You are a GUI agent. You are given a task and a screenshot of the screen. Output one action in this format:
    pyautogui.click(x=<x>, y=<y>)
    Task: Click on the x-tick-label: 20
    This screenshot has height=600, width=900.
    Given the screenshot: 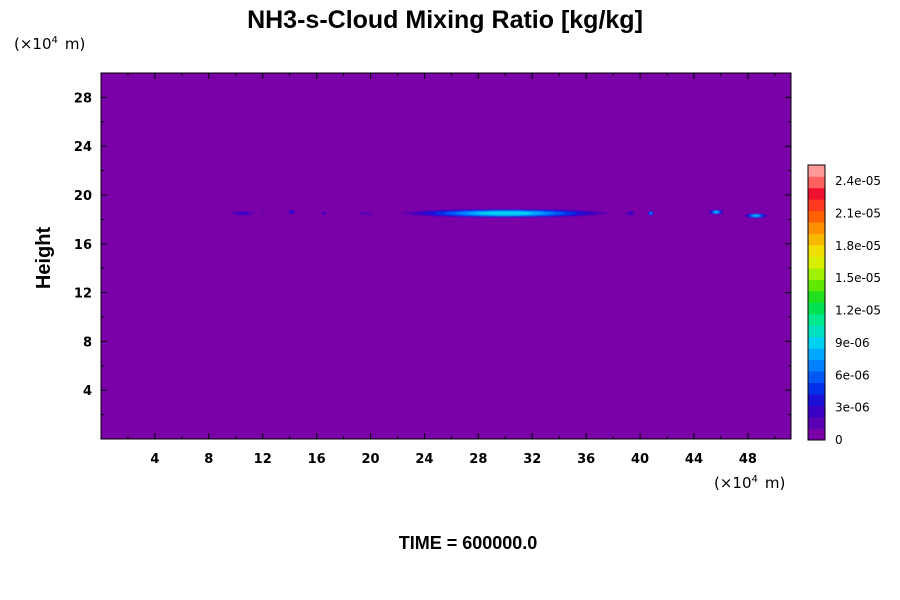 What is the action you would take?
    pyautogui.click(x=370, y=459)
    